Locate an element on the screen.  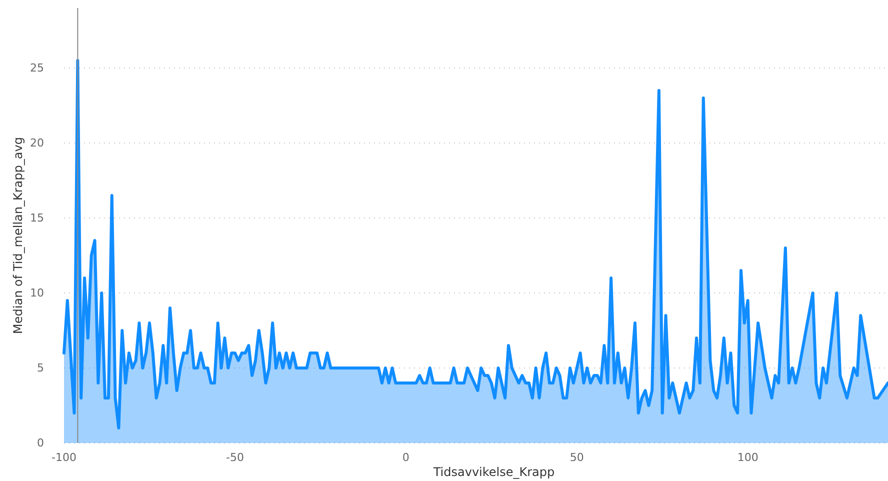
y-tick-label: 20 is located at coordinates (37, 143).